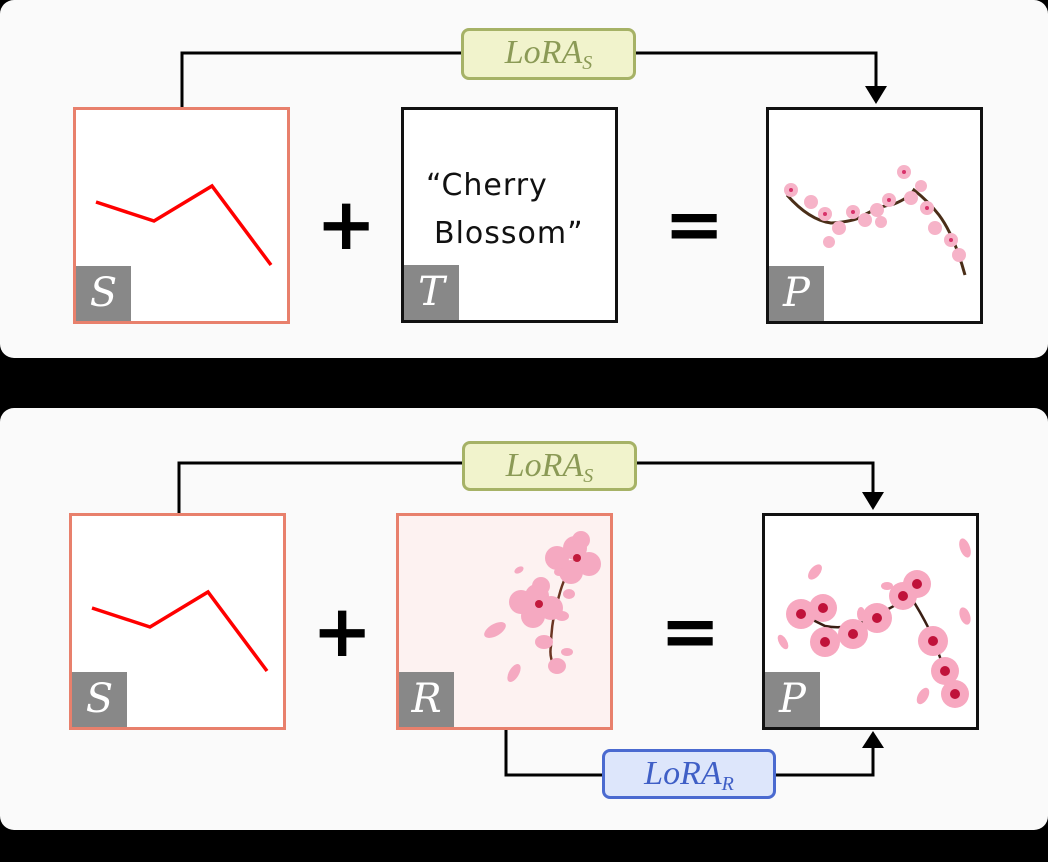 The height and width of the screenshot is (862, 1048). What do you see at coordinates (426, 699) in the screenshot?
I see `tag-r: R` at bounding box center [426, 699].